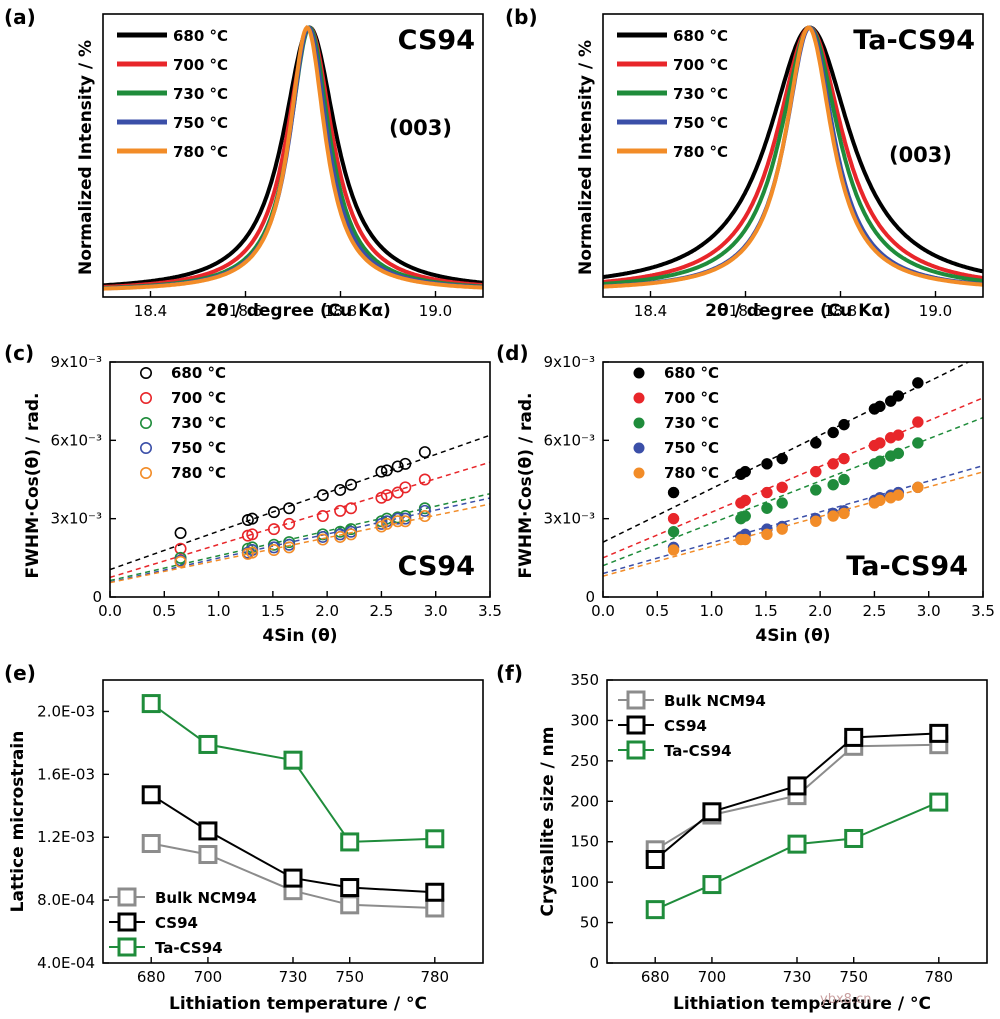 This screenshot has height=1019, width=1000. Describe the element at coordinates (300, 479) in the screenshot. I see `plot-frame-c` at that location.